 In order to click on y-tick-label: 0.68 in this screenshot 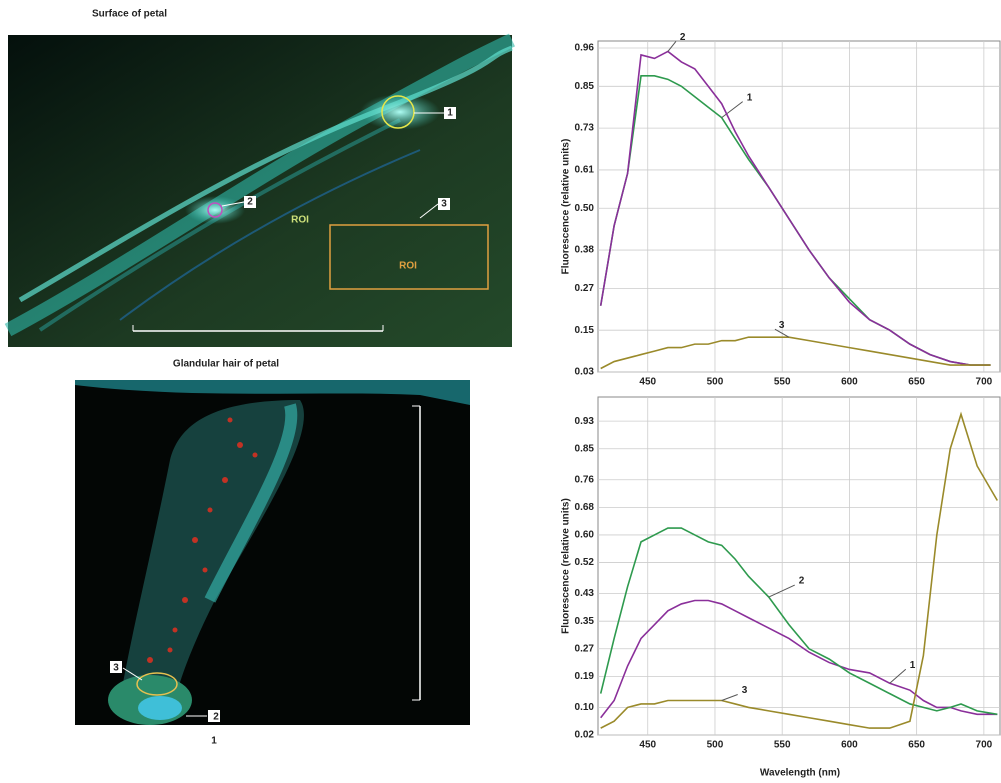, I will do `click(585, 507)`.